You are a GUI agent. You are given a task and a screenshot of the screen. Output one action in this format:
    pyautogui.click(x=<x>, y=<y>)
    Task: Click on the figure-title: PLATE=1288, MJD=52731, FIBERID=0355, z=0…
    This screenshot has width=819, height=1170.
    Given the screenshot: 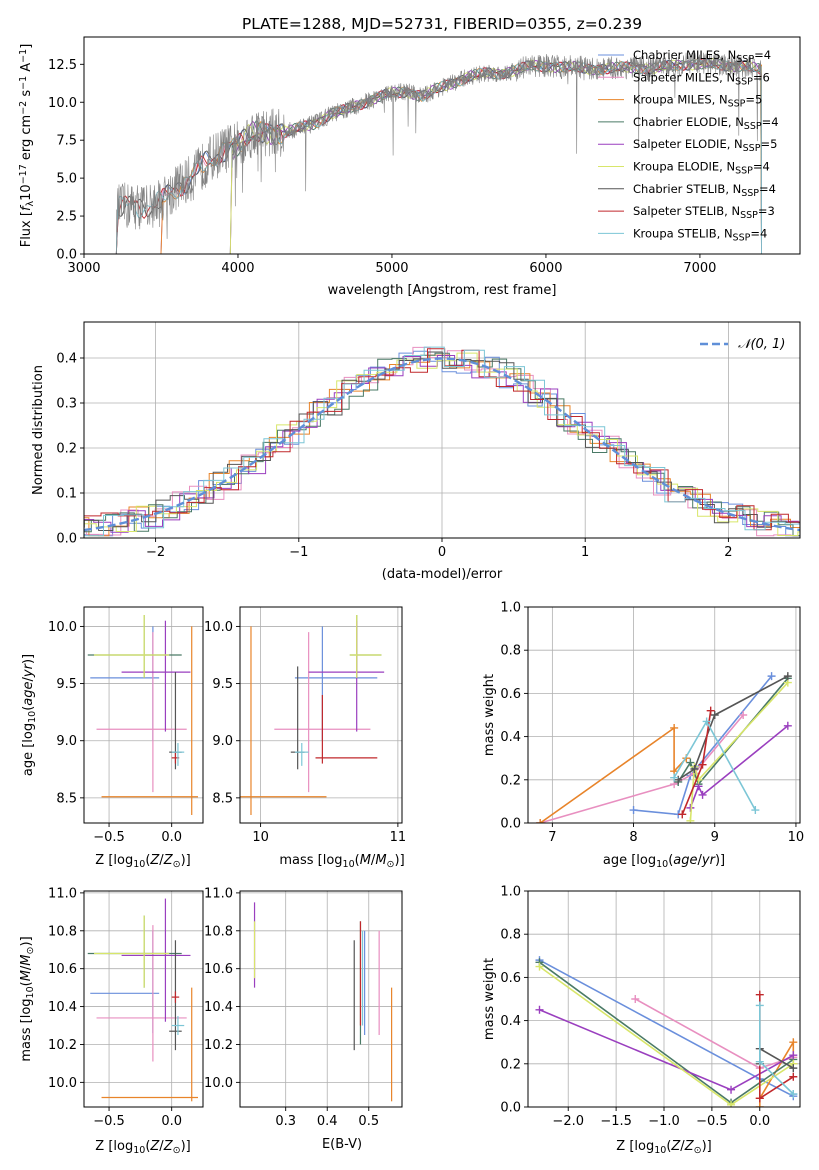 What is the action you would take?
    pyautogui.click(x=442, y=24)
    